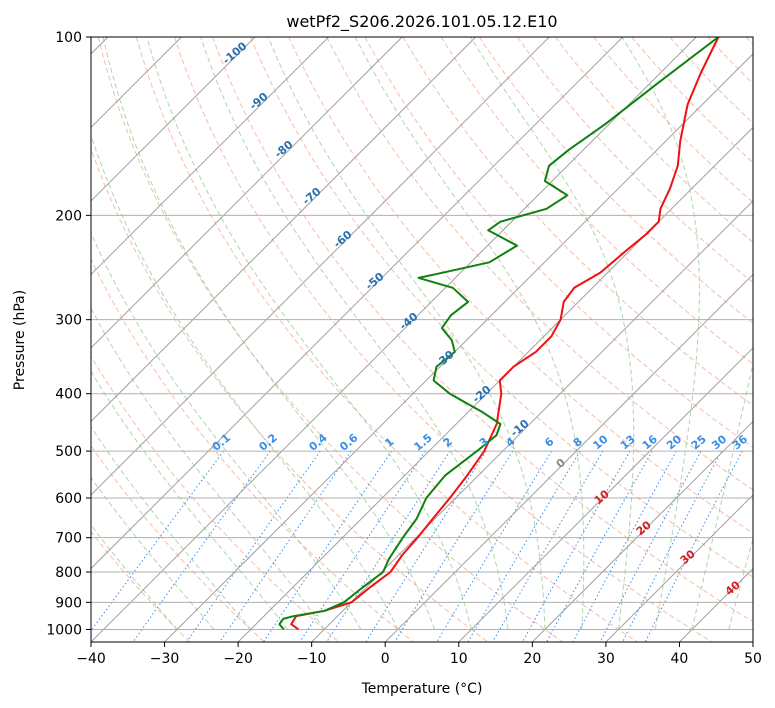 This screenshot has height=708, width=775. I want to click on x-tick-label: −30, so click(165, 659).